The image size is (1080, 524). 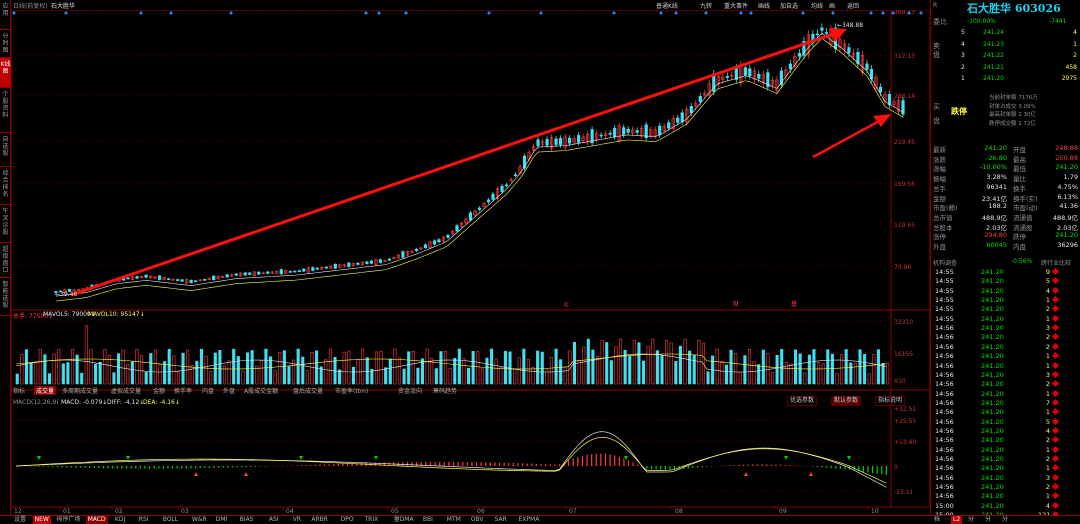 What do you see at coordinates (261, 391) in the screenshot?
I see `indicator-tab-8: A股成交金额` at bounding box center [261, 391].